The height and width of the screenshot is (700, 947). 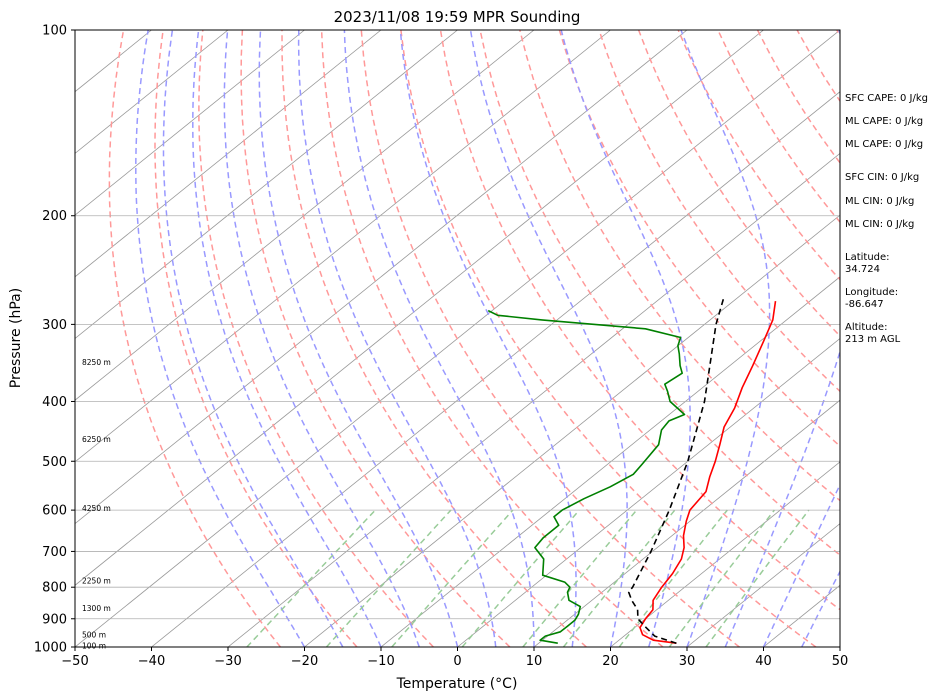 I want to click on latitude-text: Latitude: 34.724, so click(x=867, y=263).